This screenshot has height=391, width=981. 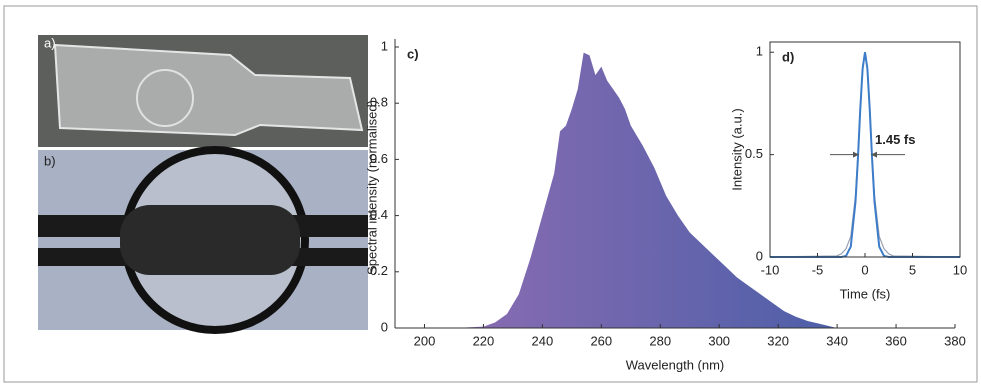 I want to click on x-tick-label: -5, so click(x=818, y=269).